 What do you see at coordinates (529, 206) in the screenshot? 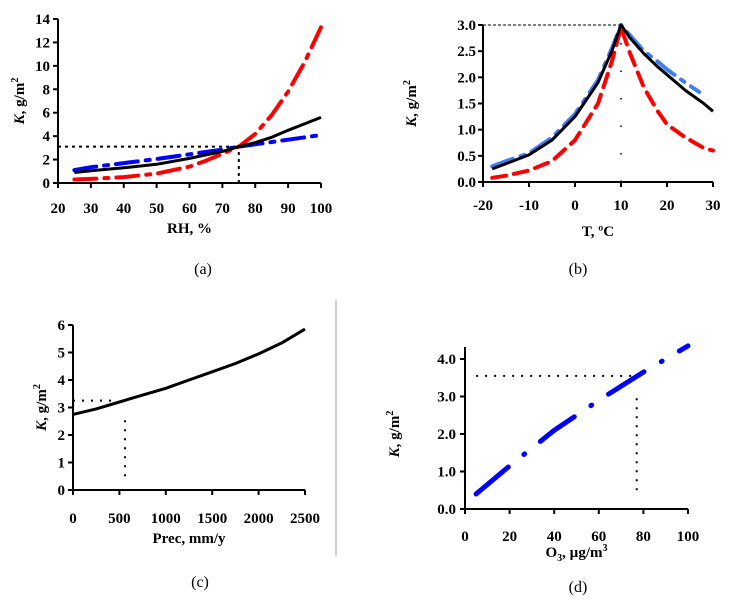
I see `x-tick-label: -10` at bounding box center [529, 206].